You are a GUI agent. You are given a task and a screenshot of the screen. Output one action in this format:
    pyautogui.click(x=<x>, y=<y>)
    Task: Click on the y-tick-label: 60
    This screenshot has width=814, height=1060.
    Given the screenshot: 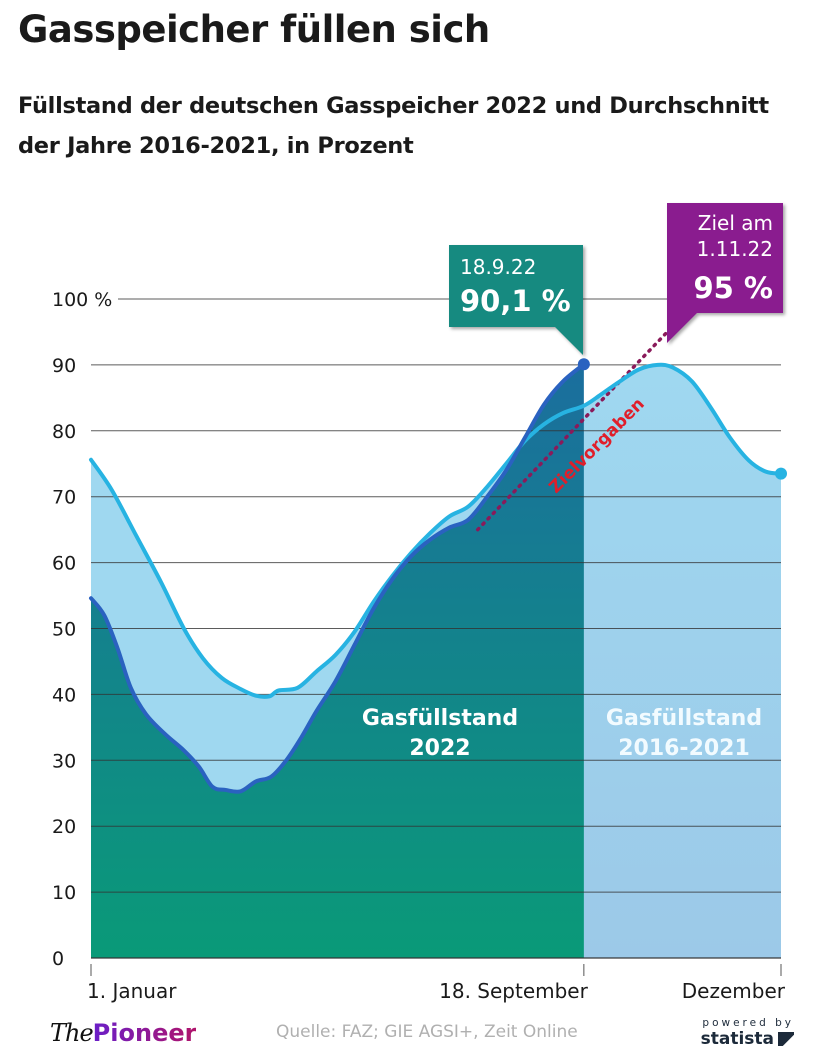 What is the action you would take?
    pyautogui.click(x=64, y=564)
    